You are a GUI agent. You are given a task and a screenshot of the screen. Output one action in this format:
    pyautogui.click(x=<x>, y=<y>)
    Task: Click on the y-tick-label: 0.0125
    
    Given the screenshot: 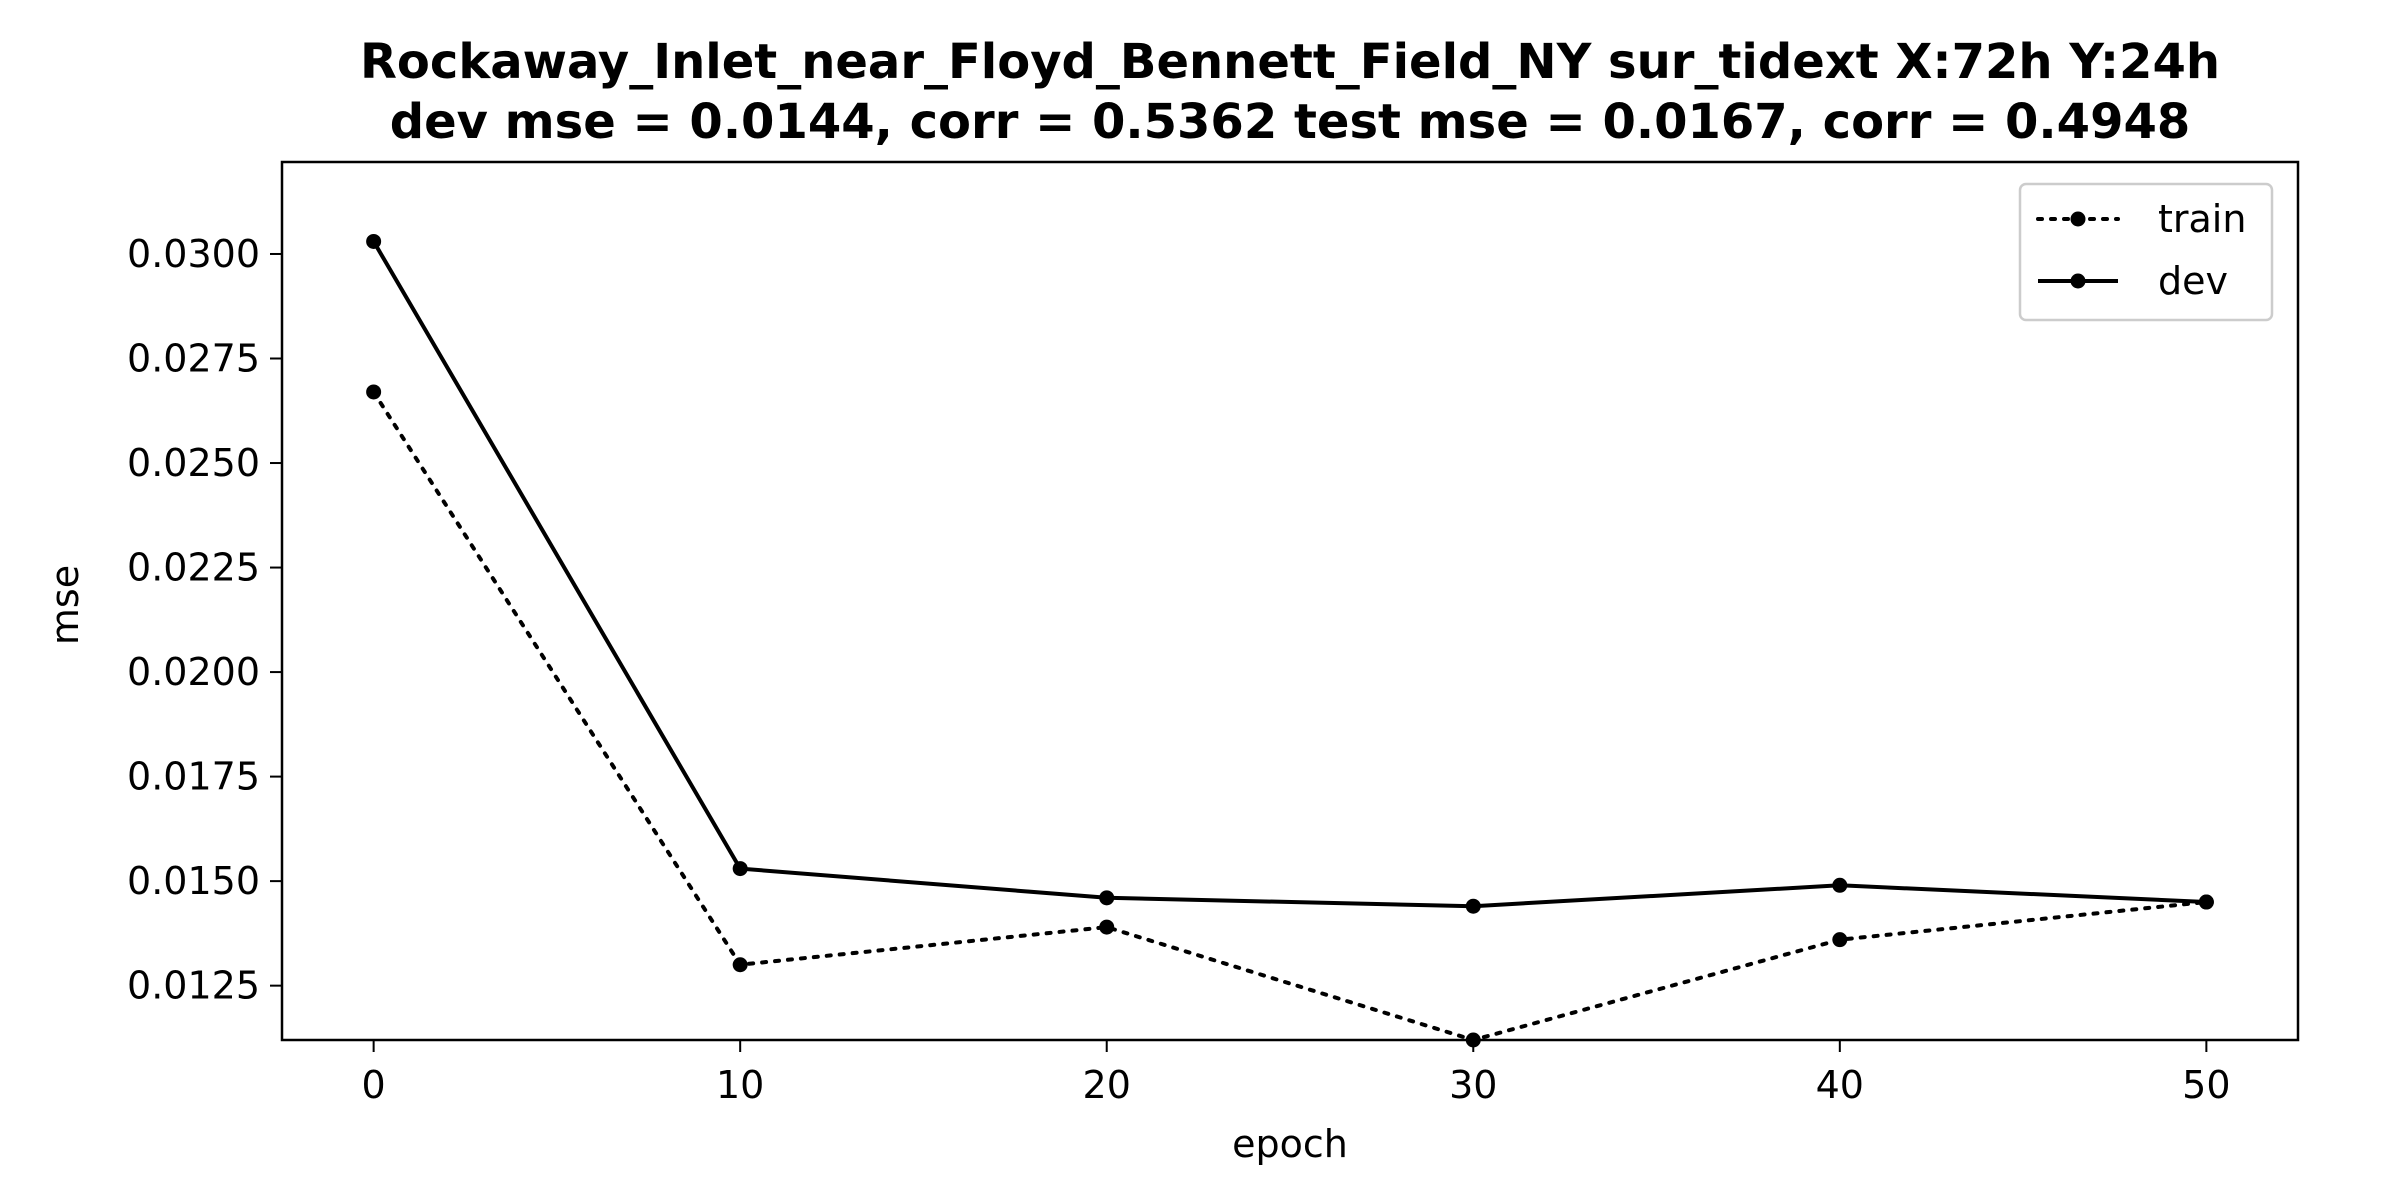 What is the action you would take?
    pyautogui.click(x=193, y=986)
    